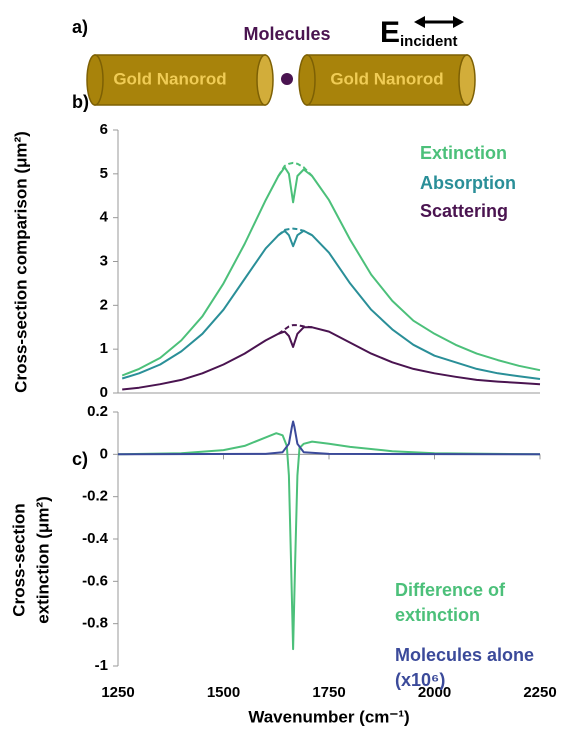 This screenshot has height=734, width=566. Describe the element at coordinates (223, 692) in the screenshot. I see `x-tick-label: 1500` at that location.